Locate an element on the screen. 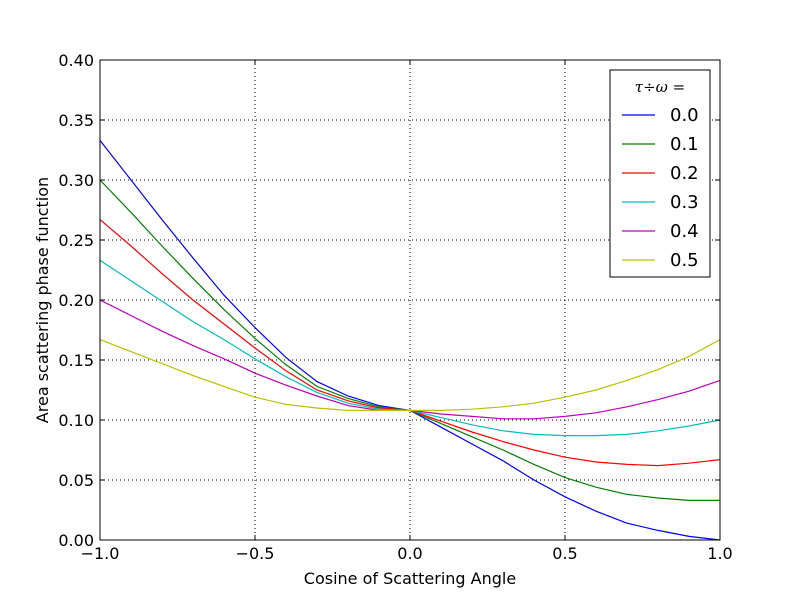  y-tick-label: 0.05 is located at coordinates (76, 480).